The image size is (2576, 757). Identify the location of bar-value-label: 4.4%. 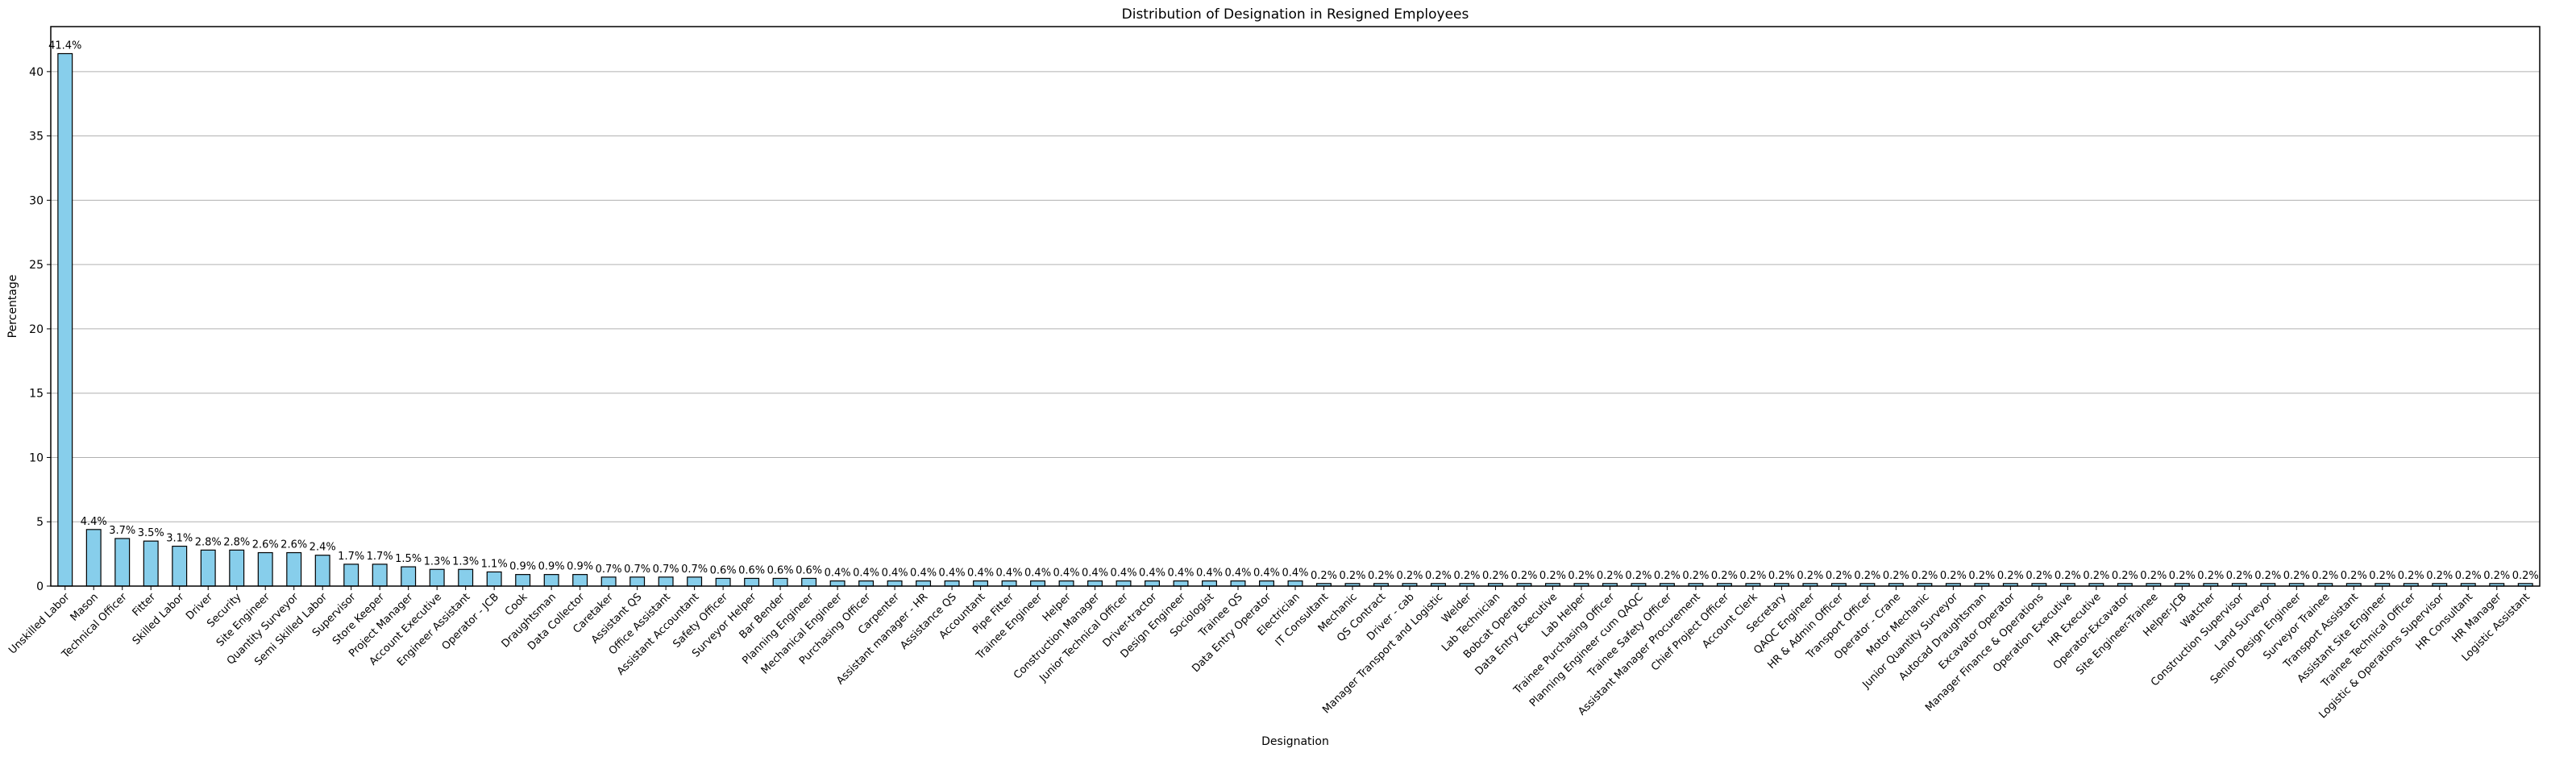
(94, 522).